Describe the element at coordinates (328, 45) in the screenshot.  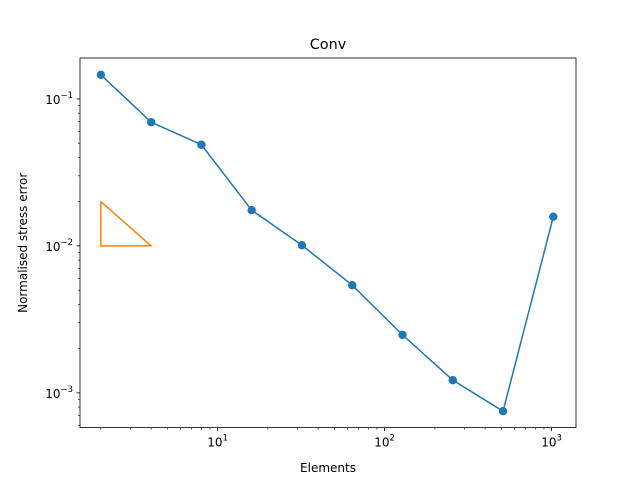
I see `chart-title: Conv` at that location.